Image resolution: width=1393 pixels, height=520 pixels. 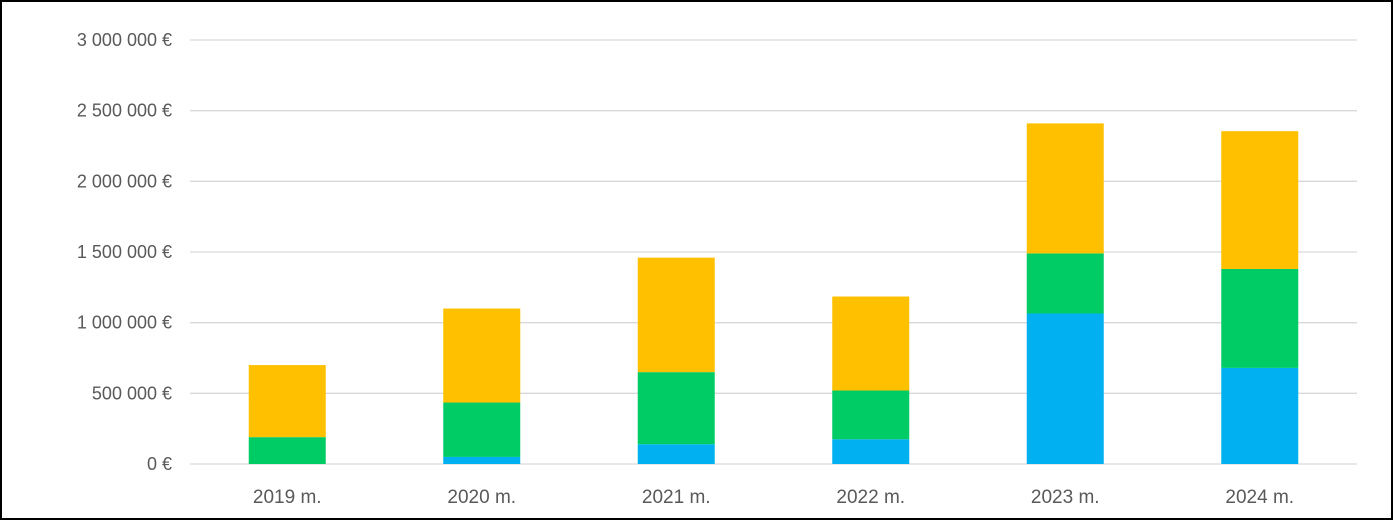 What do you see at coordinates (676, 497) in the screenshot?
I see `x-category-label: 2021 m.` at bounding box center [676, 497].